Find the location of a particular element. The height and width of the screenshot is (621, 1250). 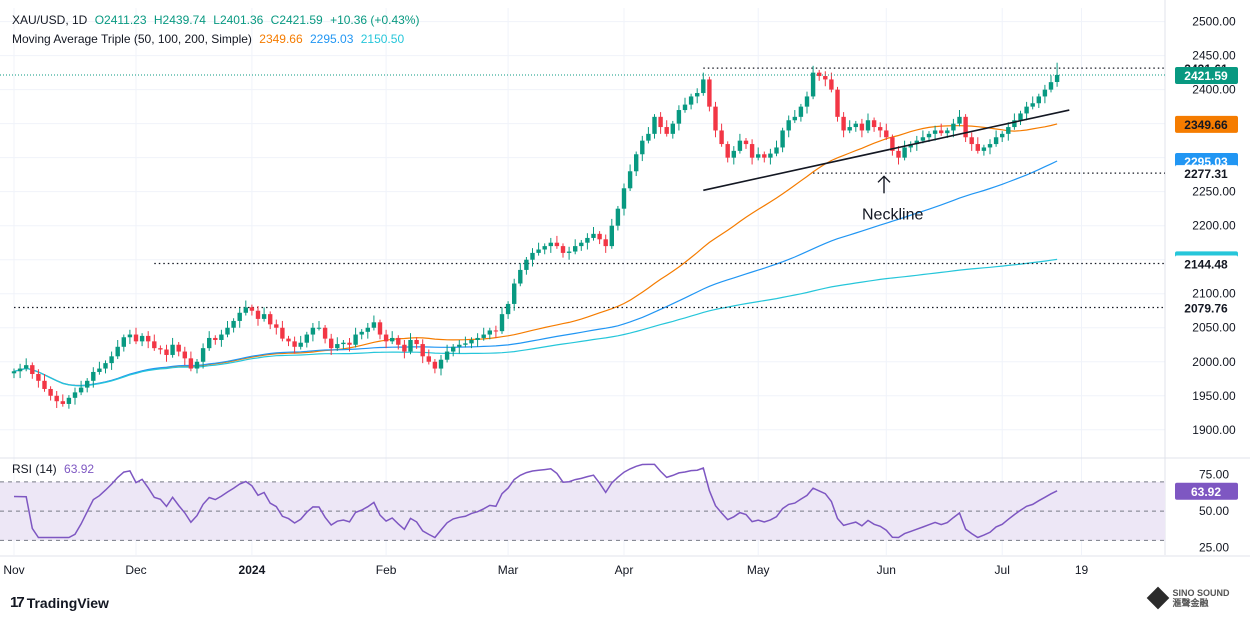

rsi-legend: RSI (14) 63.92 is located at coordinates (55, 469).